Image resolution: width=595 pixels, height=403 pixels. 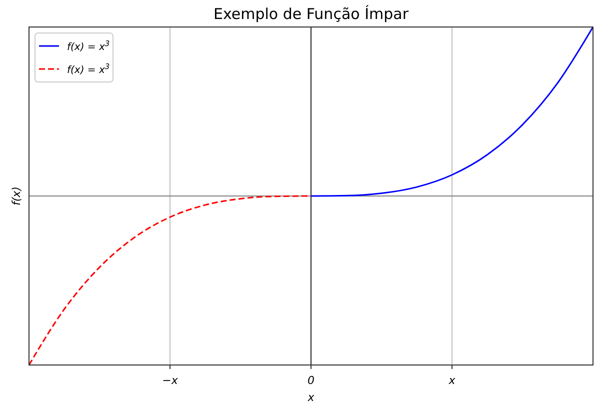 I want to click on x-axis-title: x, so click(x=310, y=397).